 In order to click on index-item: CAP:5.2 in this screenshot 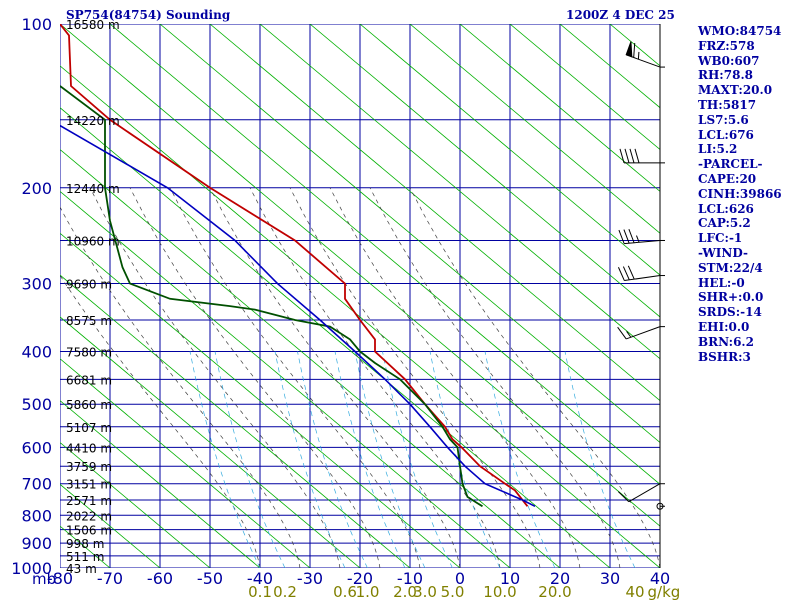, I will do `click(724, 223)`.